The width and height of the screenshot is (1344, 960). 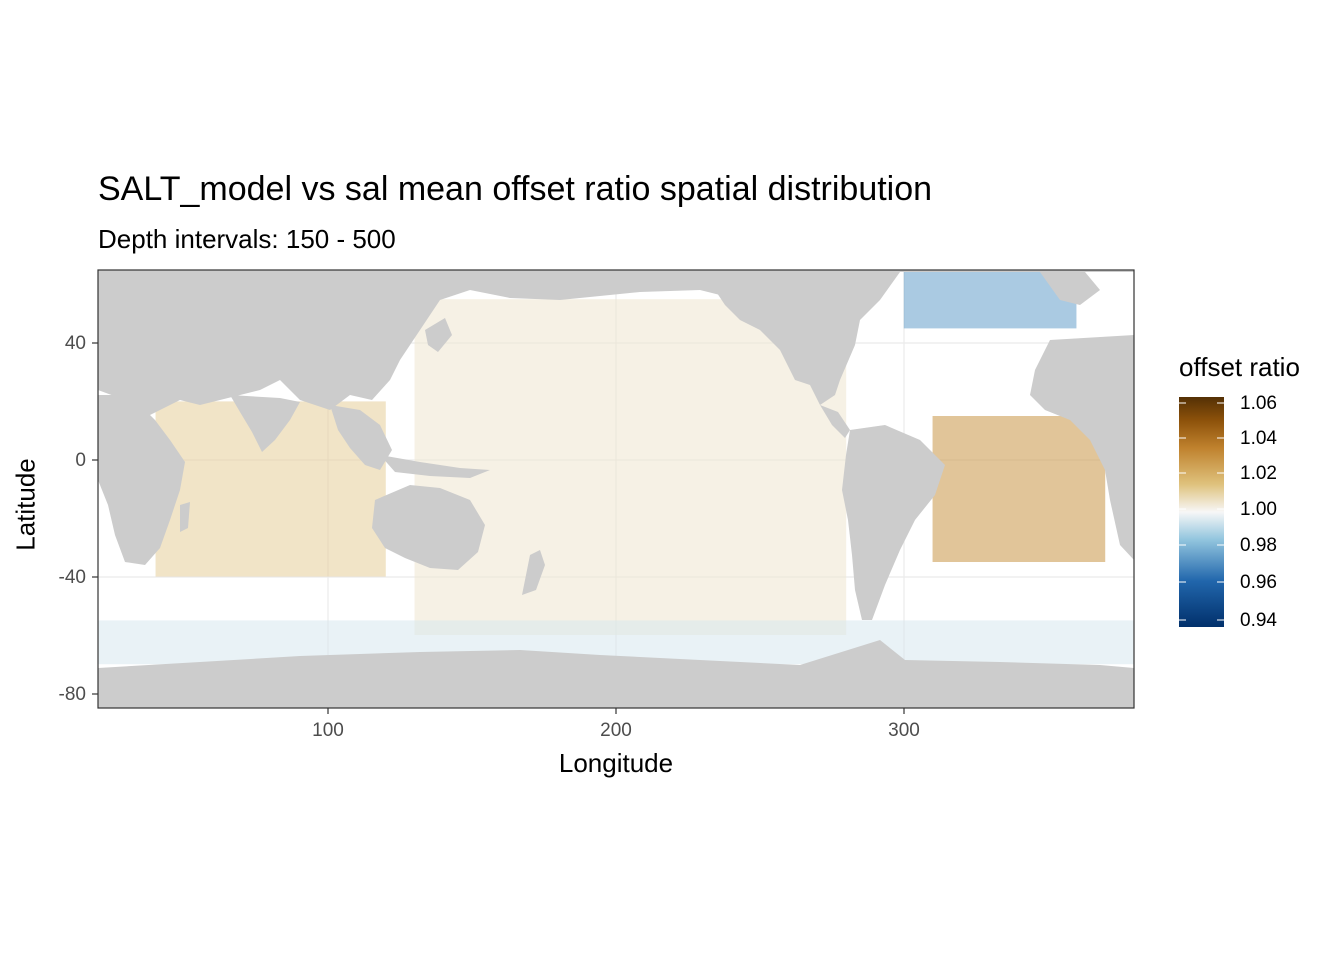 What do you see at coordinates (1258, 620) in the screenshot?
I see `legend-label-0-94: 0.94` at bounding box center [1258, 620].